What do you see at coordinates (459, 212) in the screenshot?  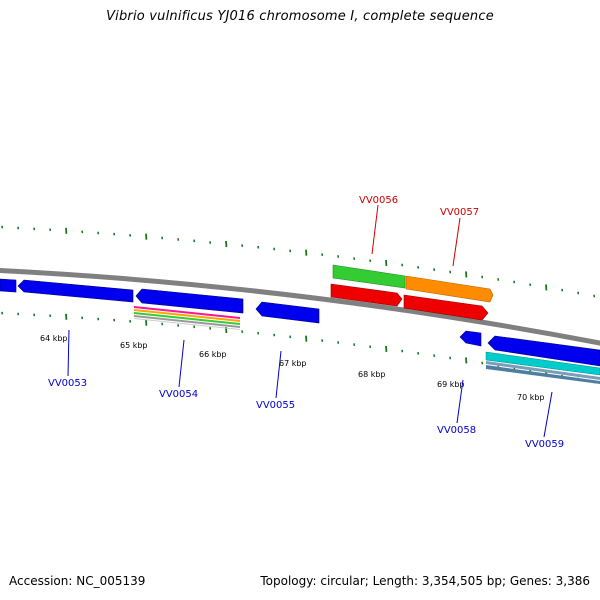 I see `gene-label-vv0057: VV0057` at bounding box center [459, 212].